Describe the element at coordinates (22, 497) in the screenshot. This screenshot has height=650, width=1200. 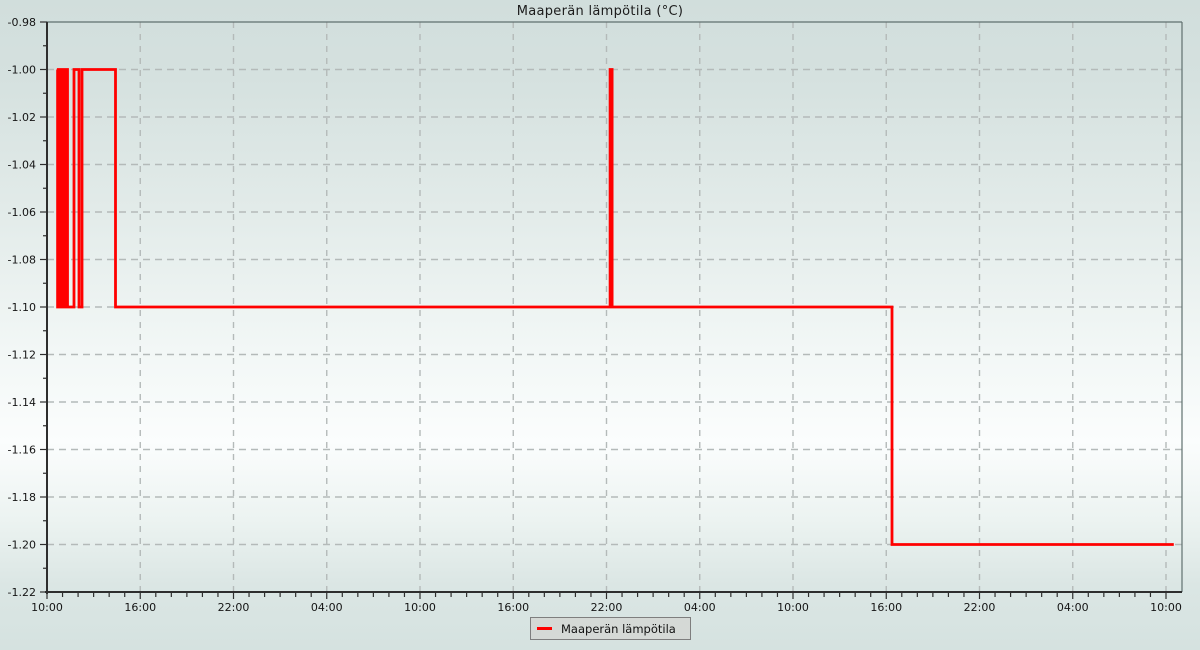
I see `y-tick-label: -1.18` at that location.